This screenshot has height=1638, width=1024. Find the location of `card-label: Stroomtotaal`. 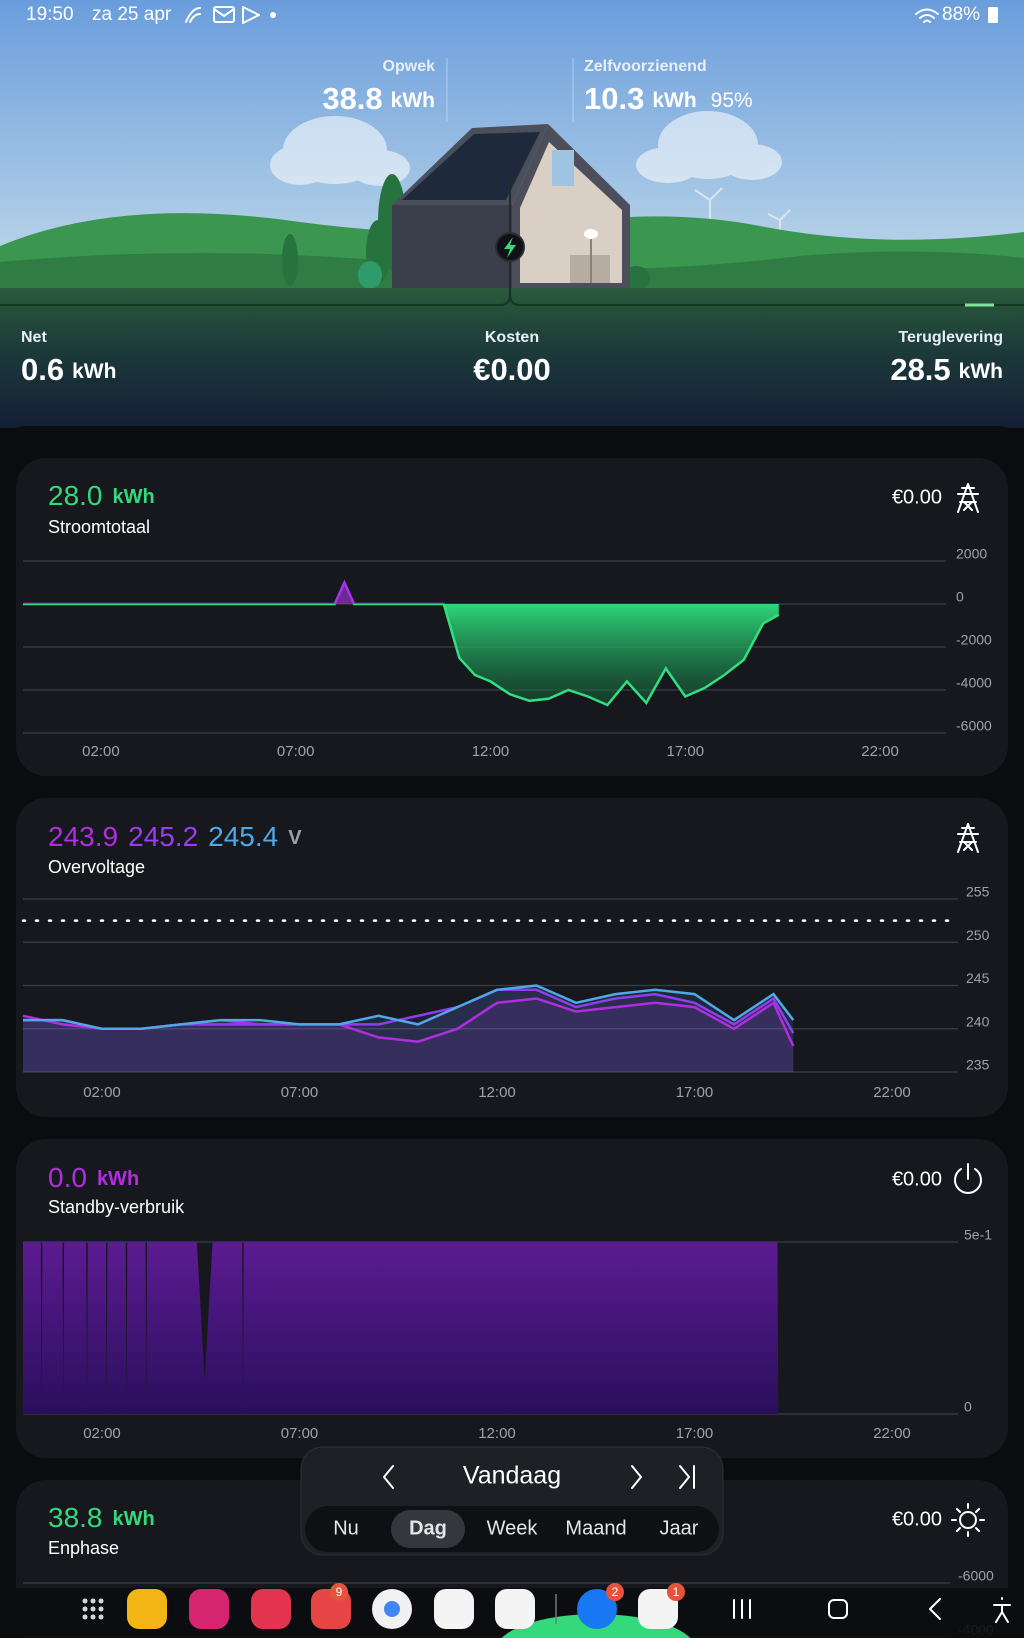

card-label: Stroomtotaal is located at coordinates (99, 527).